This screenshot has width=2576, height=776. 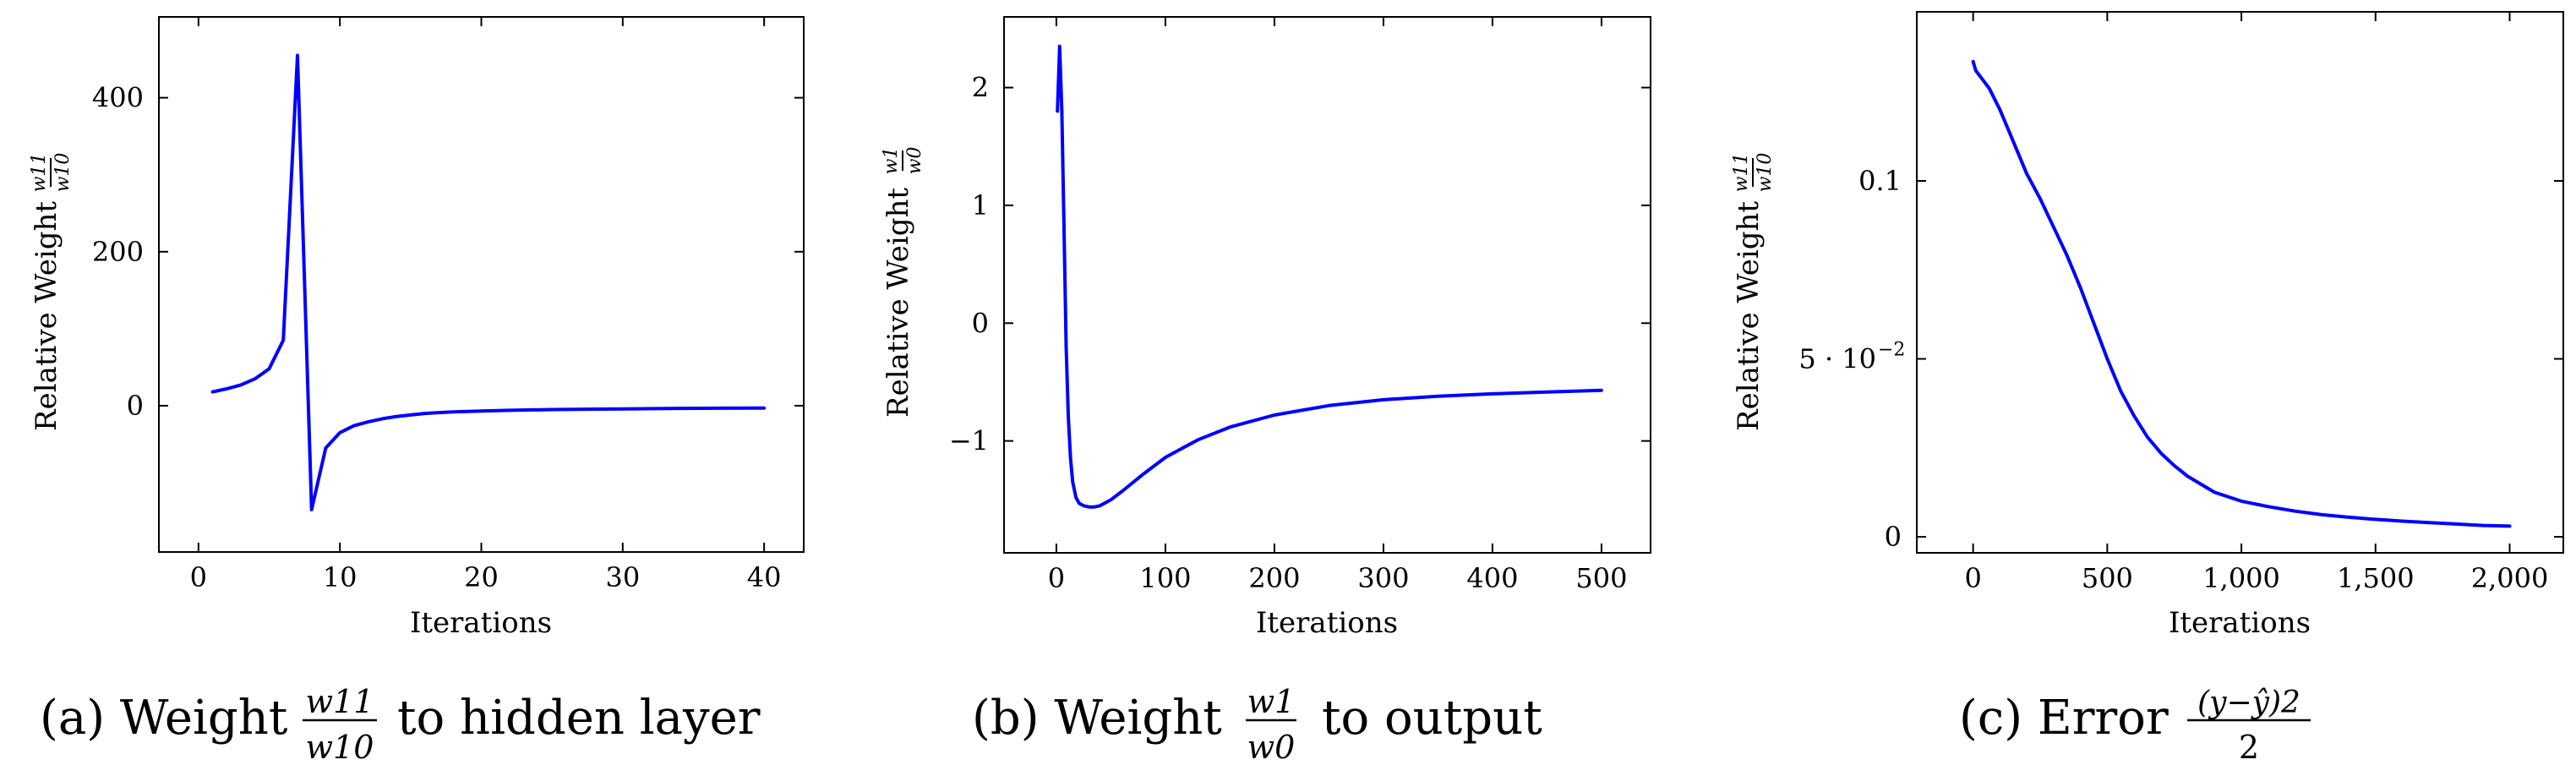 What do you see at coordinates (1880, 181) in the screenshot?
I see `y-tick-label: 0.1` at bounding box center [1880, 181].